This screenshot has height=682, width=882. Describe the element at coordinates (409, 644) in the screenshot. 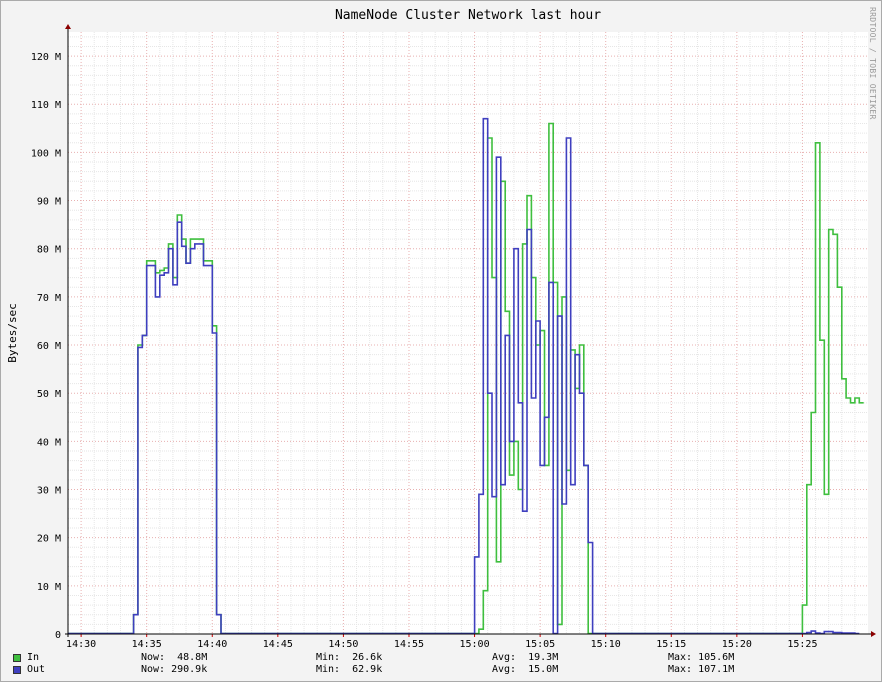

I see `x-tick-label: 14:55` at that location.